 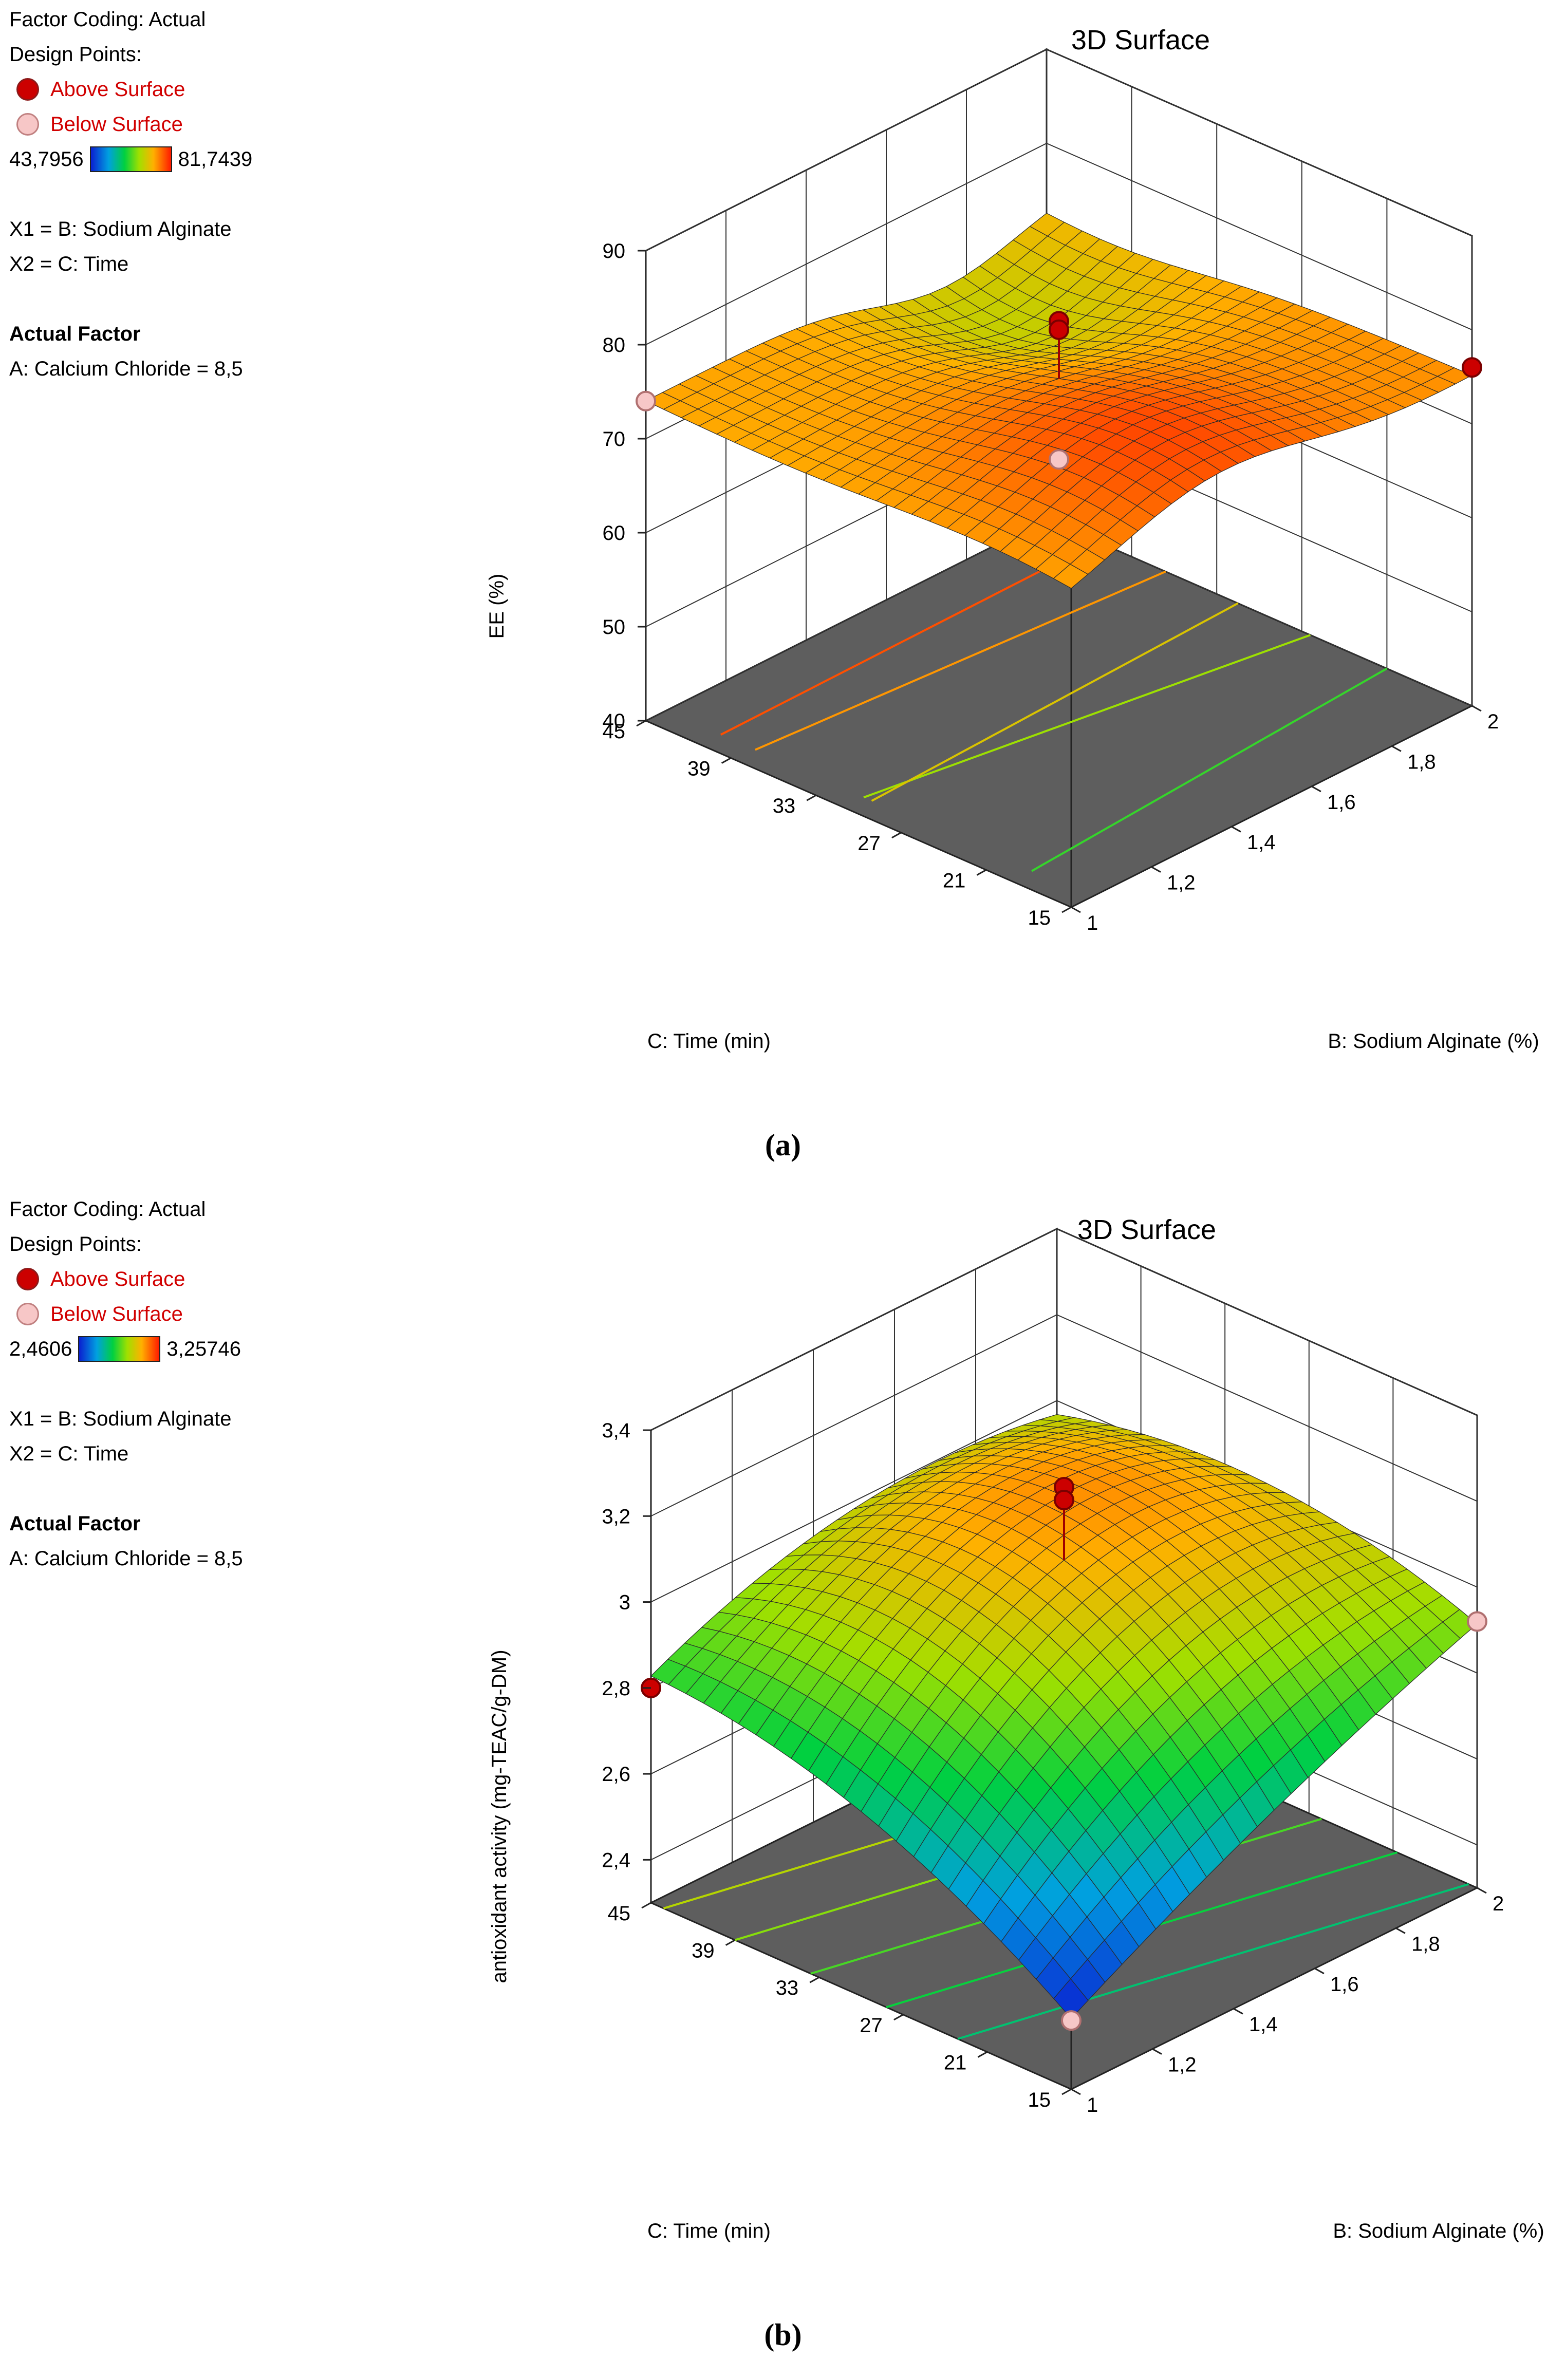 What do you see at coordinates (616, 1860) in the screenshot?
I see `z-tick-label: 2,4` at bounding box center [616, 1860].